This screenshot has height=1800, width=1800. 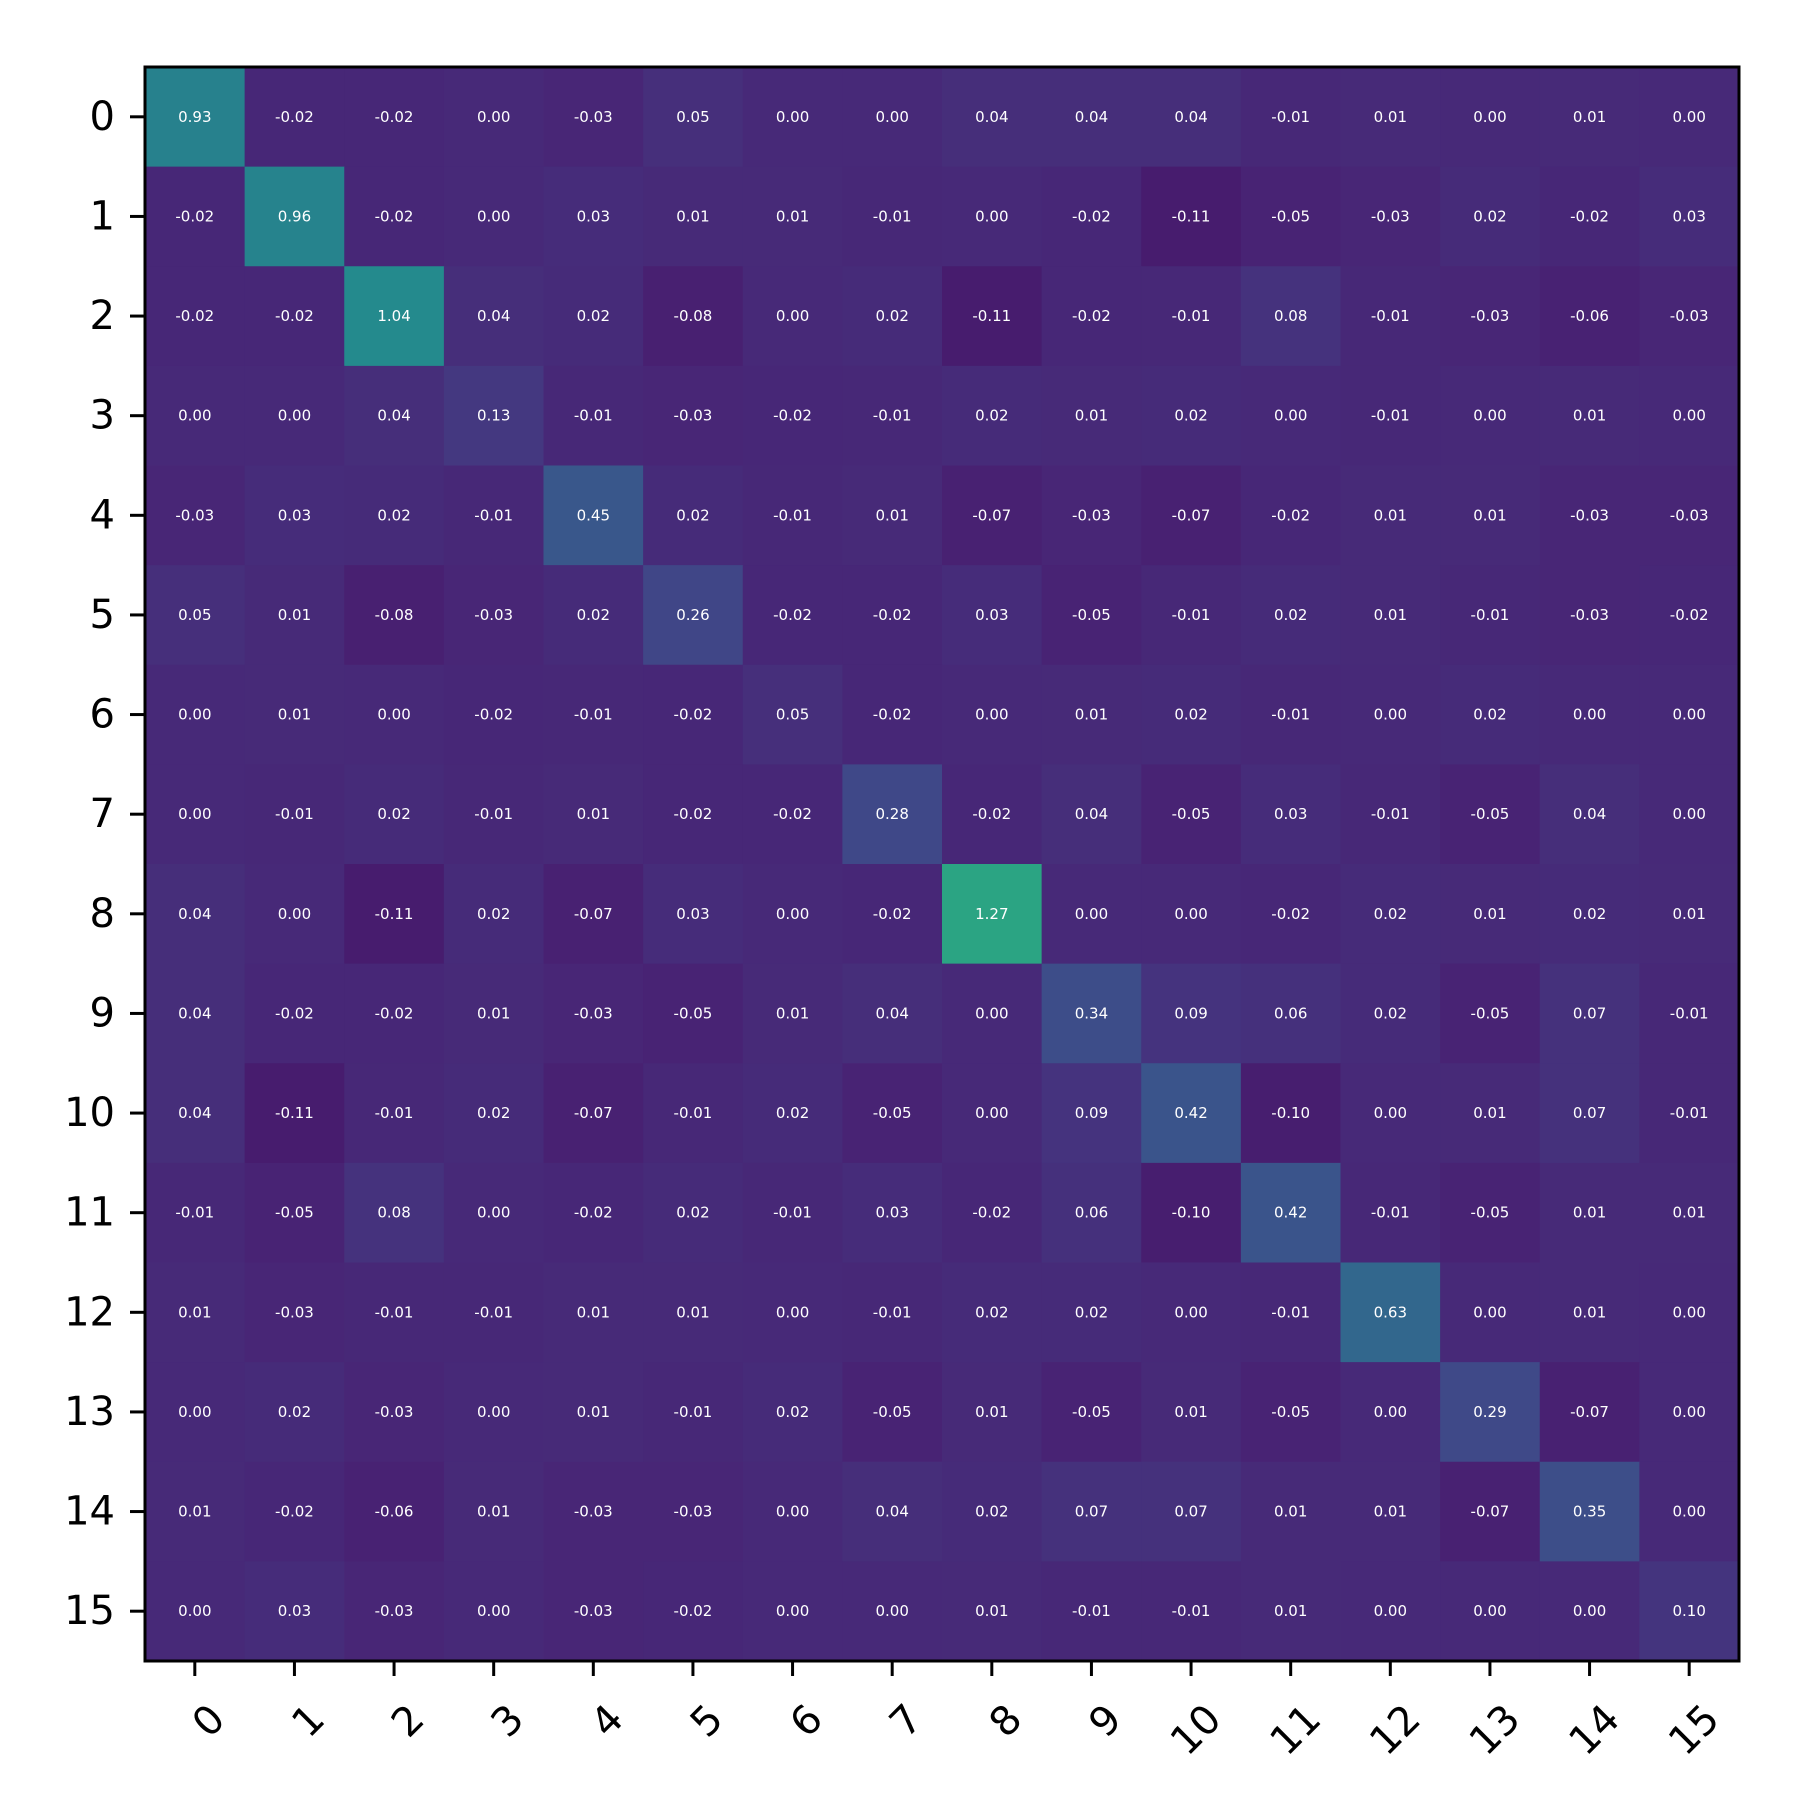 What do you see at coordinates (1290, 316) in the screenshot?
I see `cell-value-label: 0.08` at bounding box center [1290, 316].